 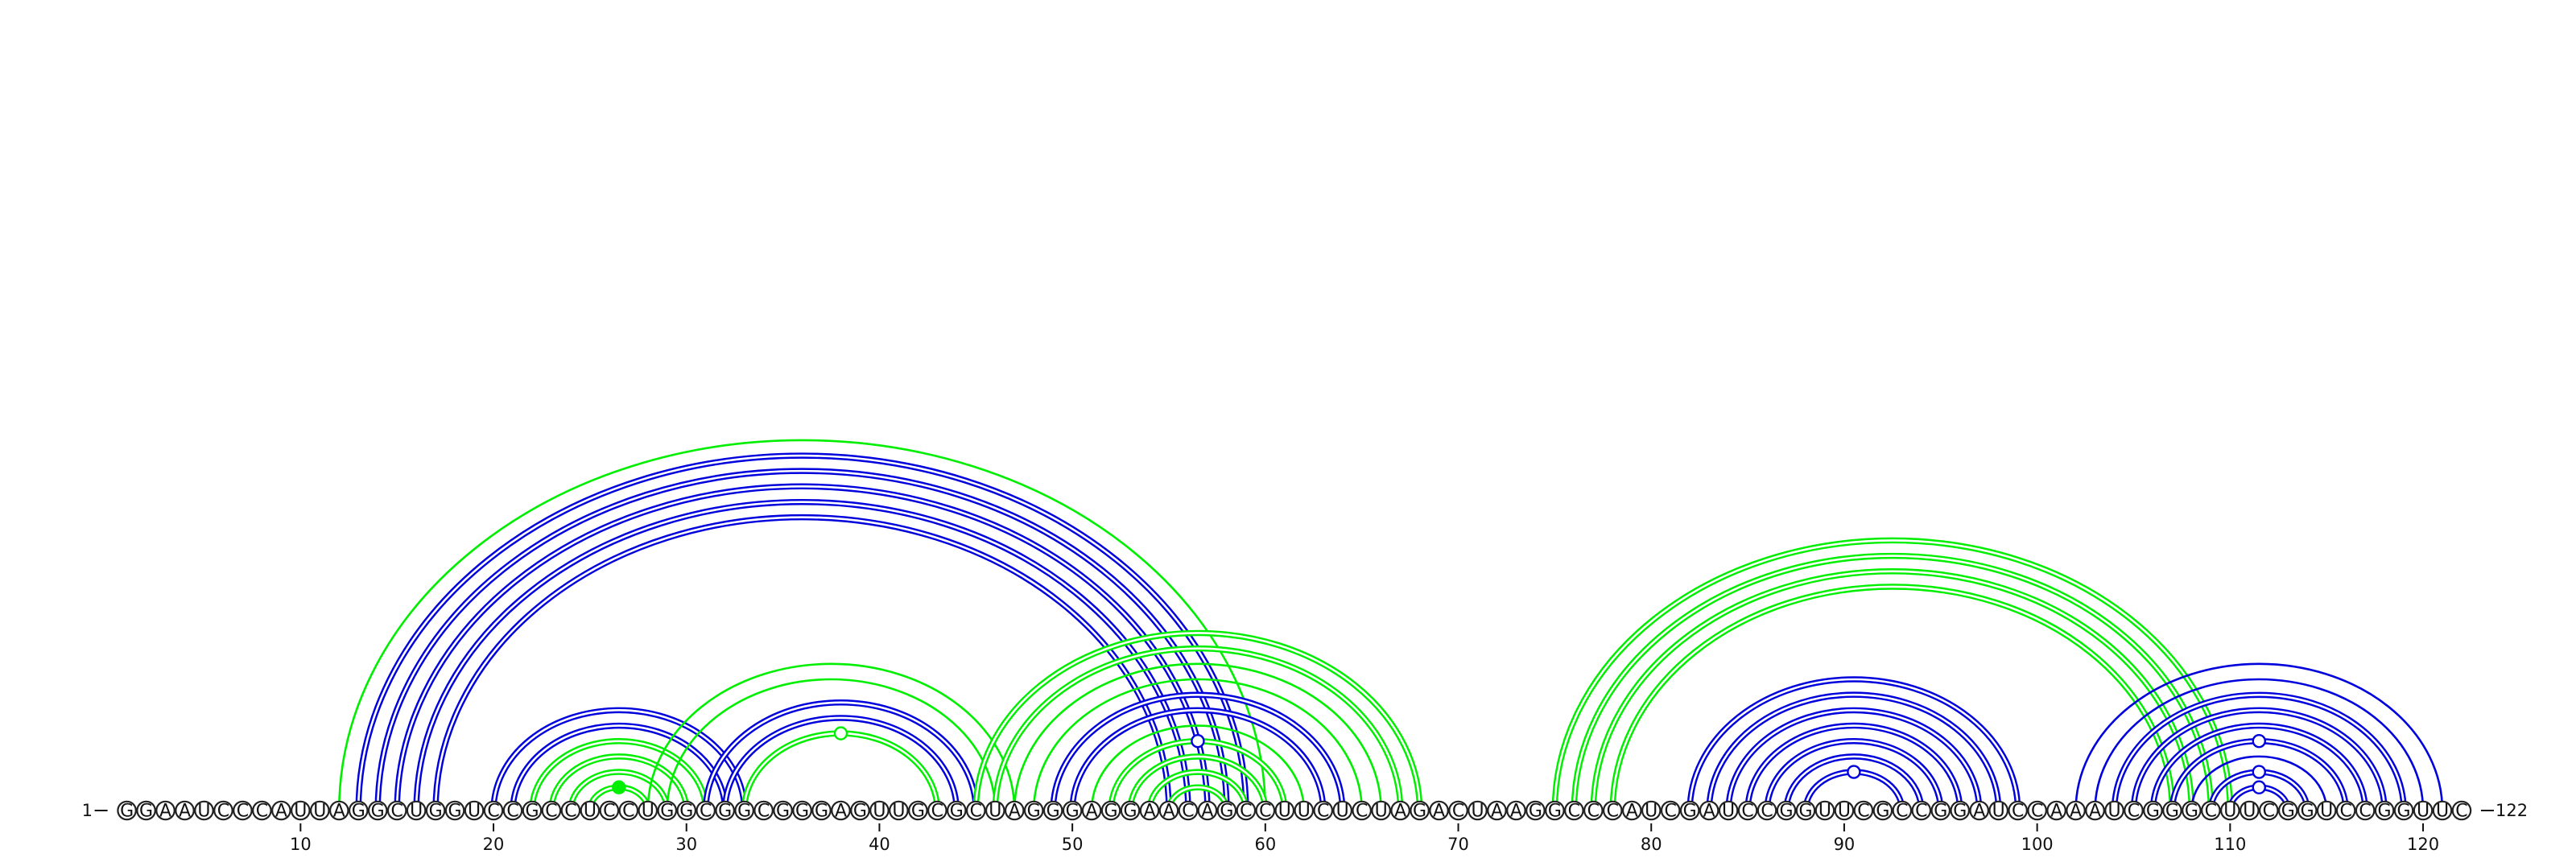 I want to click on tick-label-10: 10, so click(x=301, y=845).